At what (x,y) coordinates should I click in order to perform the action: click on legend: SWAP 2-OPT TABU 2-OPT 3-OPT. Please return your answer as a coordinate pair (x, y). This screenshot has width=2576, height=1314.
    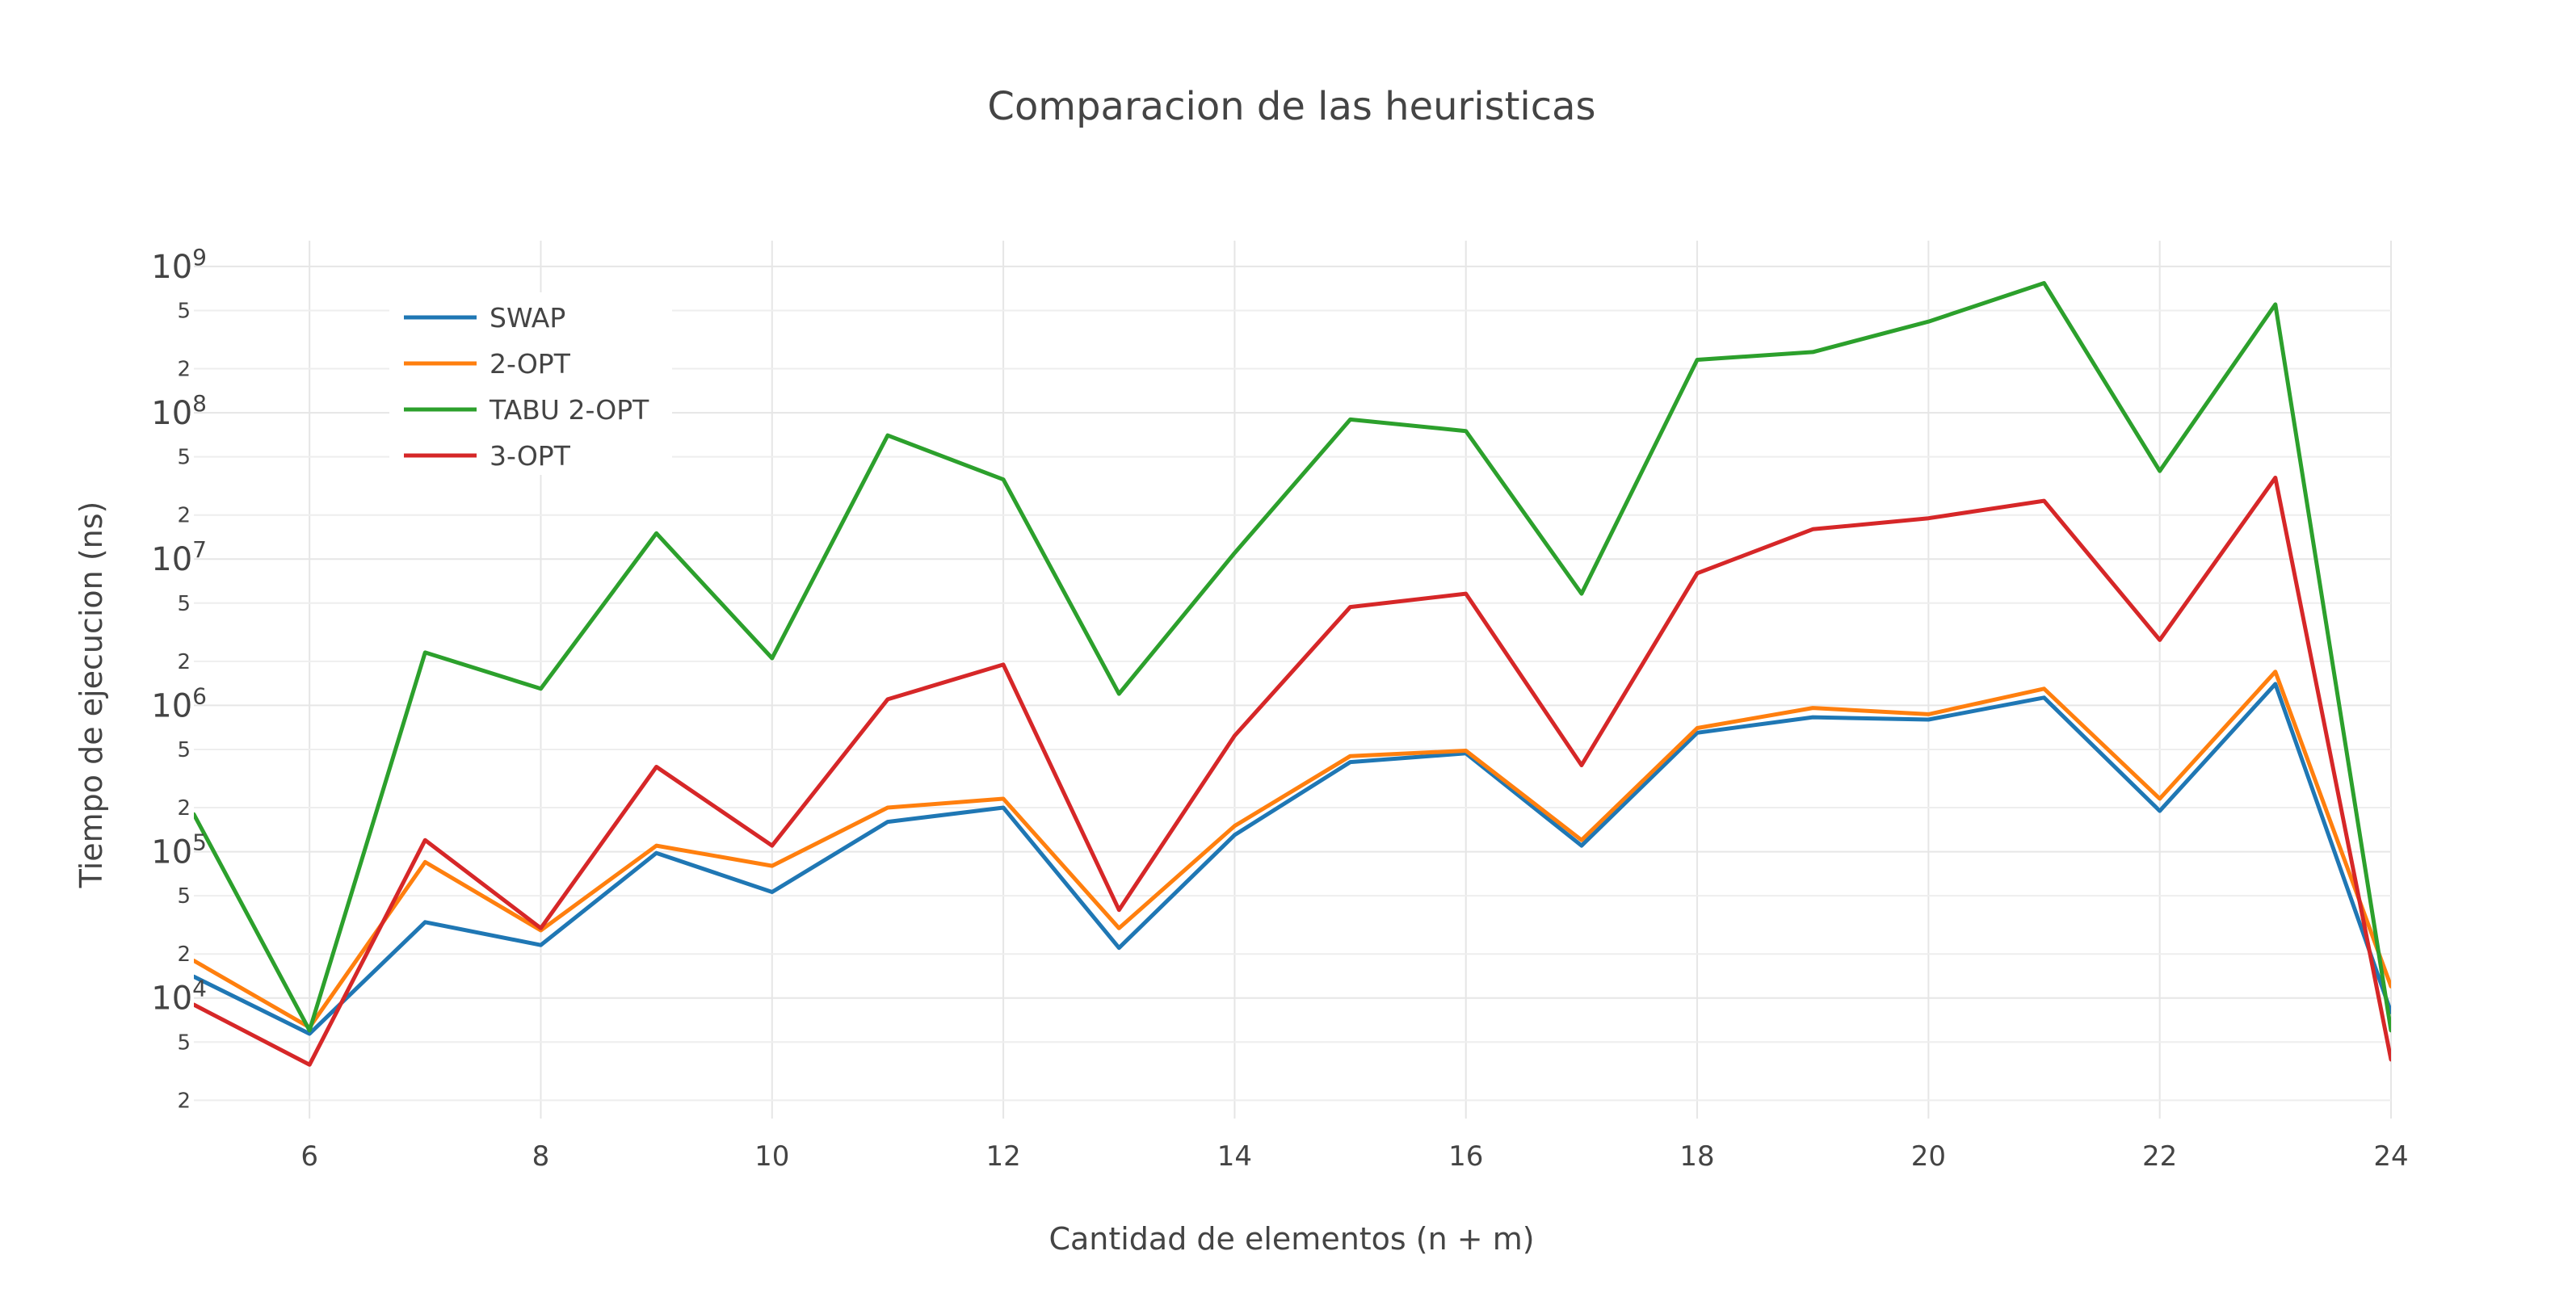
    Looking at the image, I should click on (530, 383).